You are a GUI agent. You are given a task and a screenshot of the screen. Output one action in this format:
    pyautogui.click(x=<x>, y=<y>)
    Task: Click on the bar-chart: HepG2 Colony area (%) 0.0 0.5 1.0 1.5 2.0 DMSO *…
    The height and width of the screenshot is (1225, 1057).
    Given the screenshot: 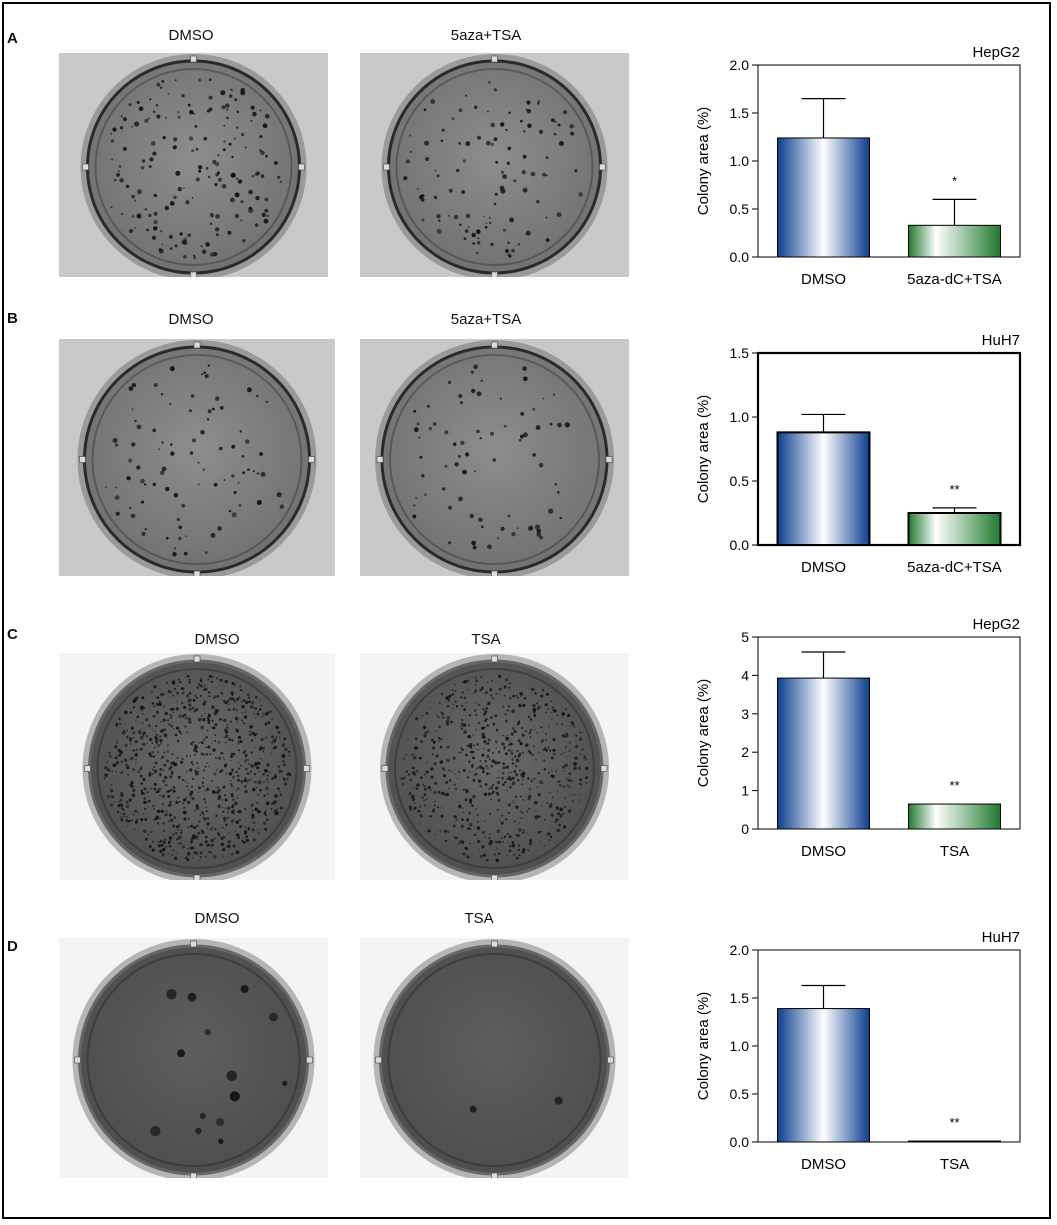 What is the action you would take?
    pyautogui.click(x=858, y=166)
    